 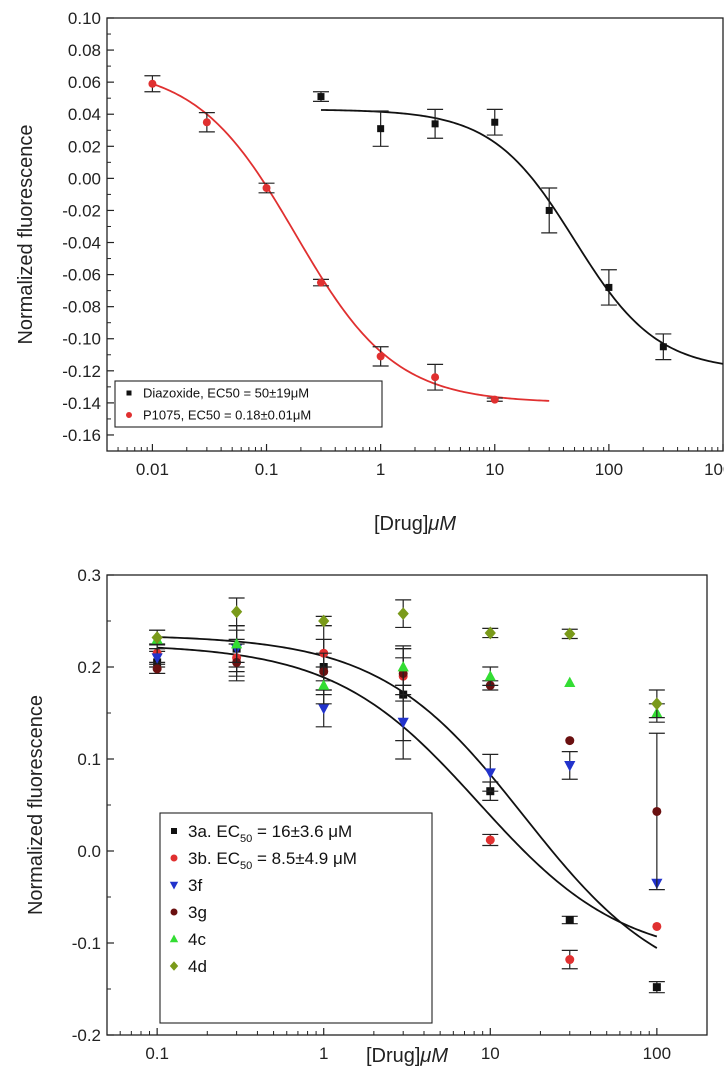 I want to click on y-tick-label: 0.04, so click(x=84, y=114).